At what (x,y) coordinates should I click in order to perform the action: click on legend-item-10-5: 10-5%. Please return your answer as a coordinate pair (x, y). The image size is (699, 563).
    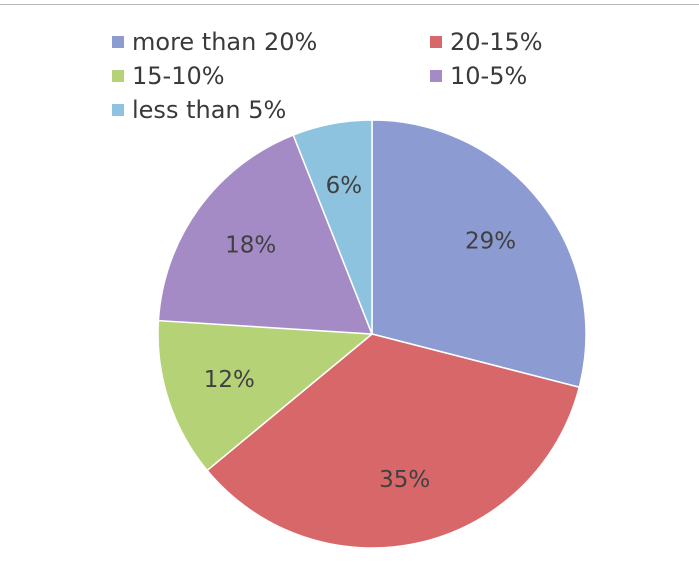
    Looking at the image, I should click on (478, 76).